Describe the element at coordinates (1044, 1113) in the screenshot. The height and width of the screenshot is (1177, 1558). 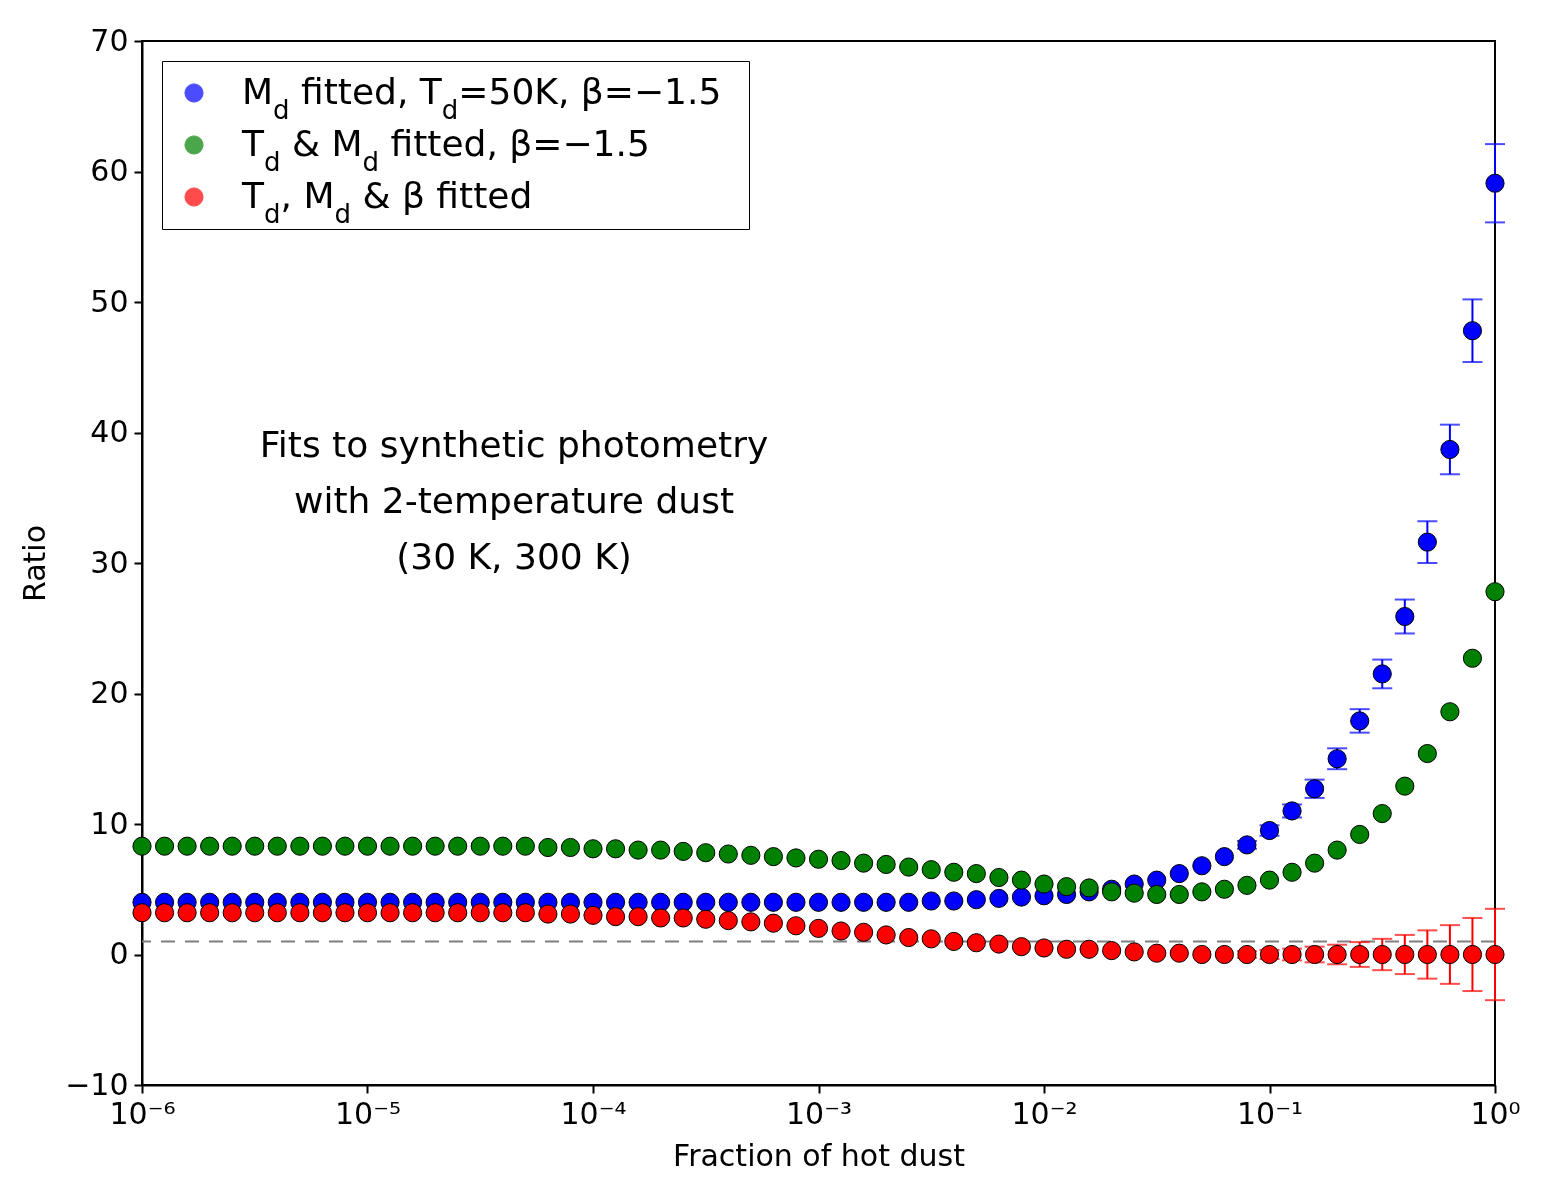
I see `x-tick-label: 10⁻²` at that location.